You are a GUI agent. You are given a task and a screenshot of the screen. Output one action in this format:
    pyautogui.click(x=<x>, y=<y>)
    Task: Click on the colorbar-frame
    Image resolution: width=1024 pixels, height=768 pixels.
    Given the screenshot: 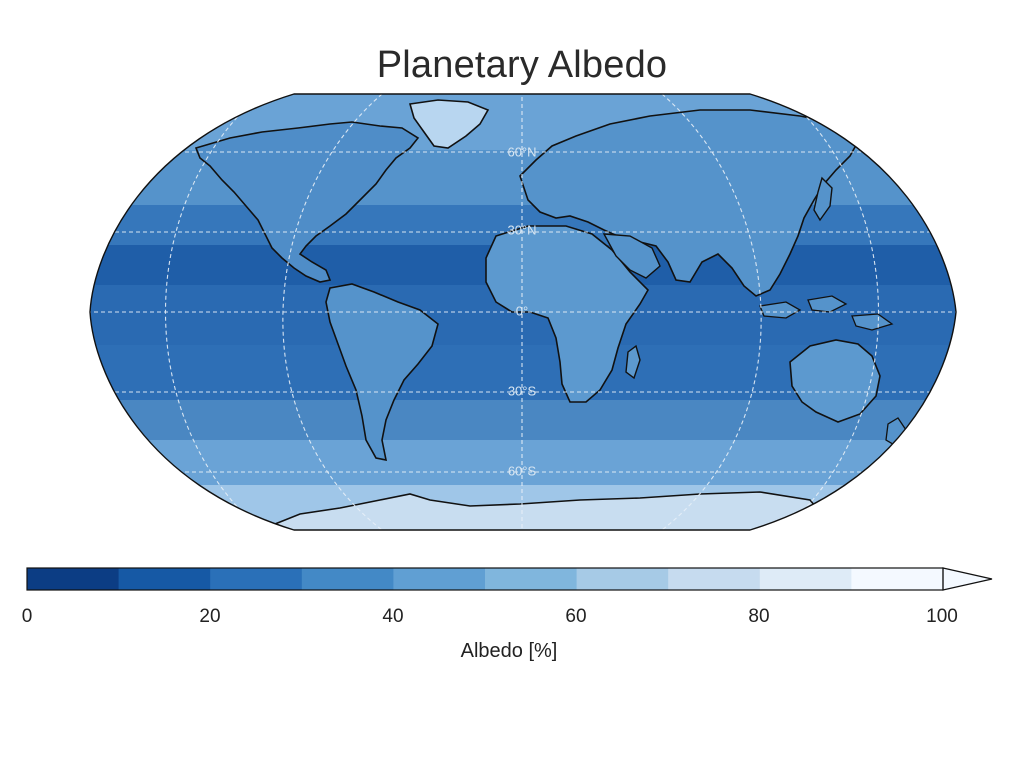 What is the action you would take?
    pyautogui.click(x=485, y=579)
    